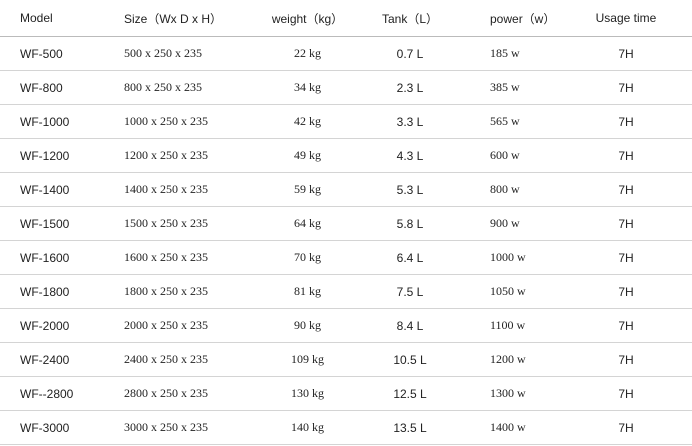  I want to click on table-row: WF-800 800 x 250 x 235 34 kg 2.3 L 385 w 7H, so click(346, 87).